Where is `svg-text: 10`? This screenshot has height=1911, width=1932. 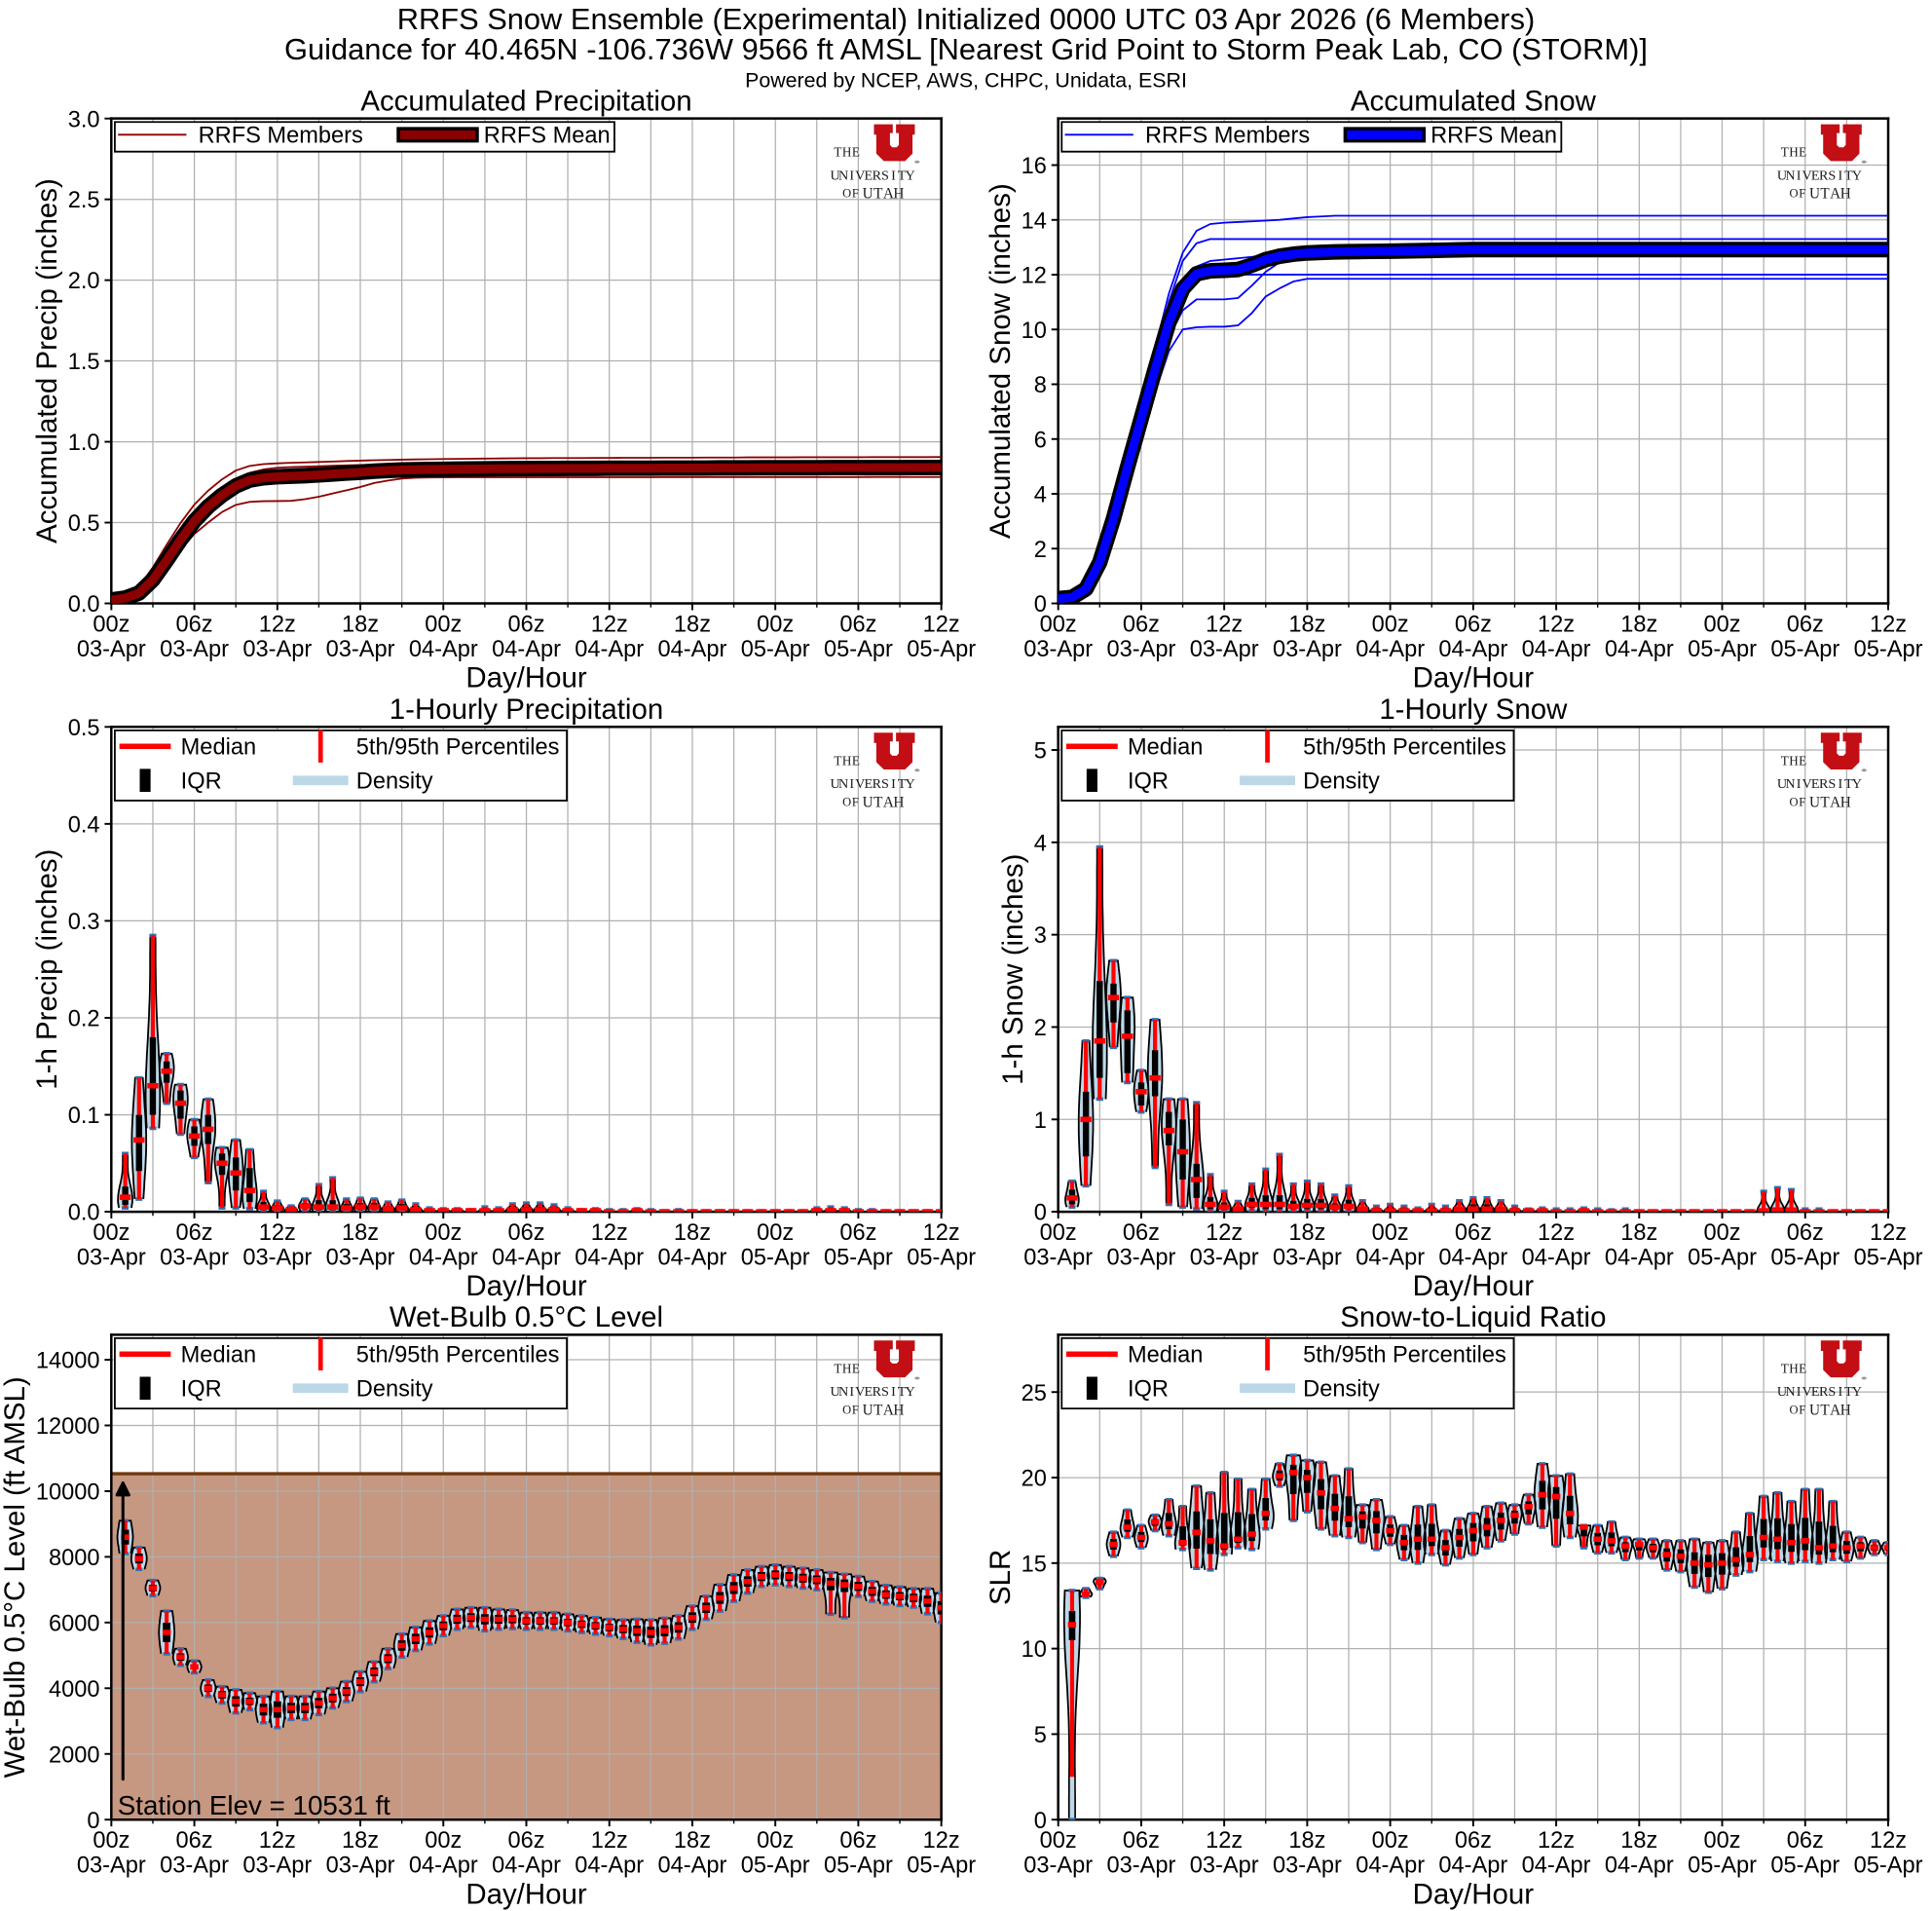
svg-text: 10 is located at coordinates (1035, 1650).